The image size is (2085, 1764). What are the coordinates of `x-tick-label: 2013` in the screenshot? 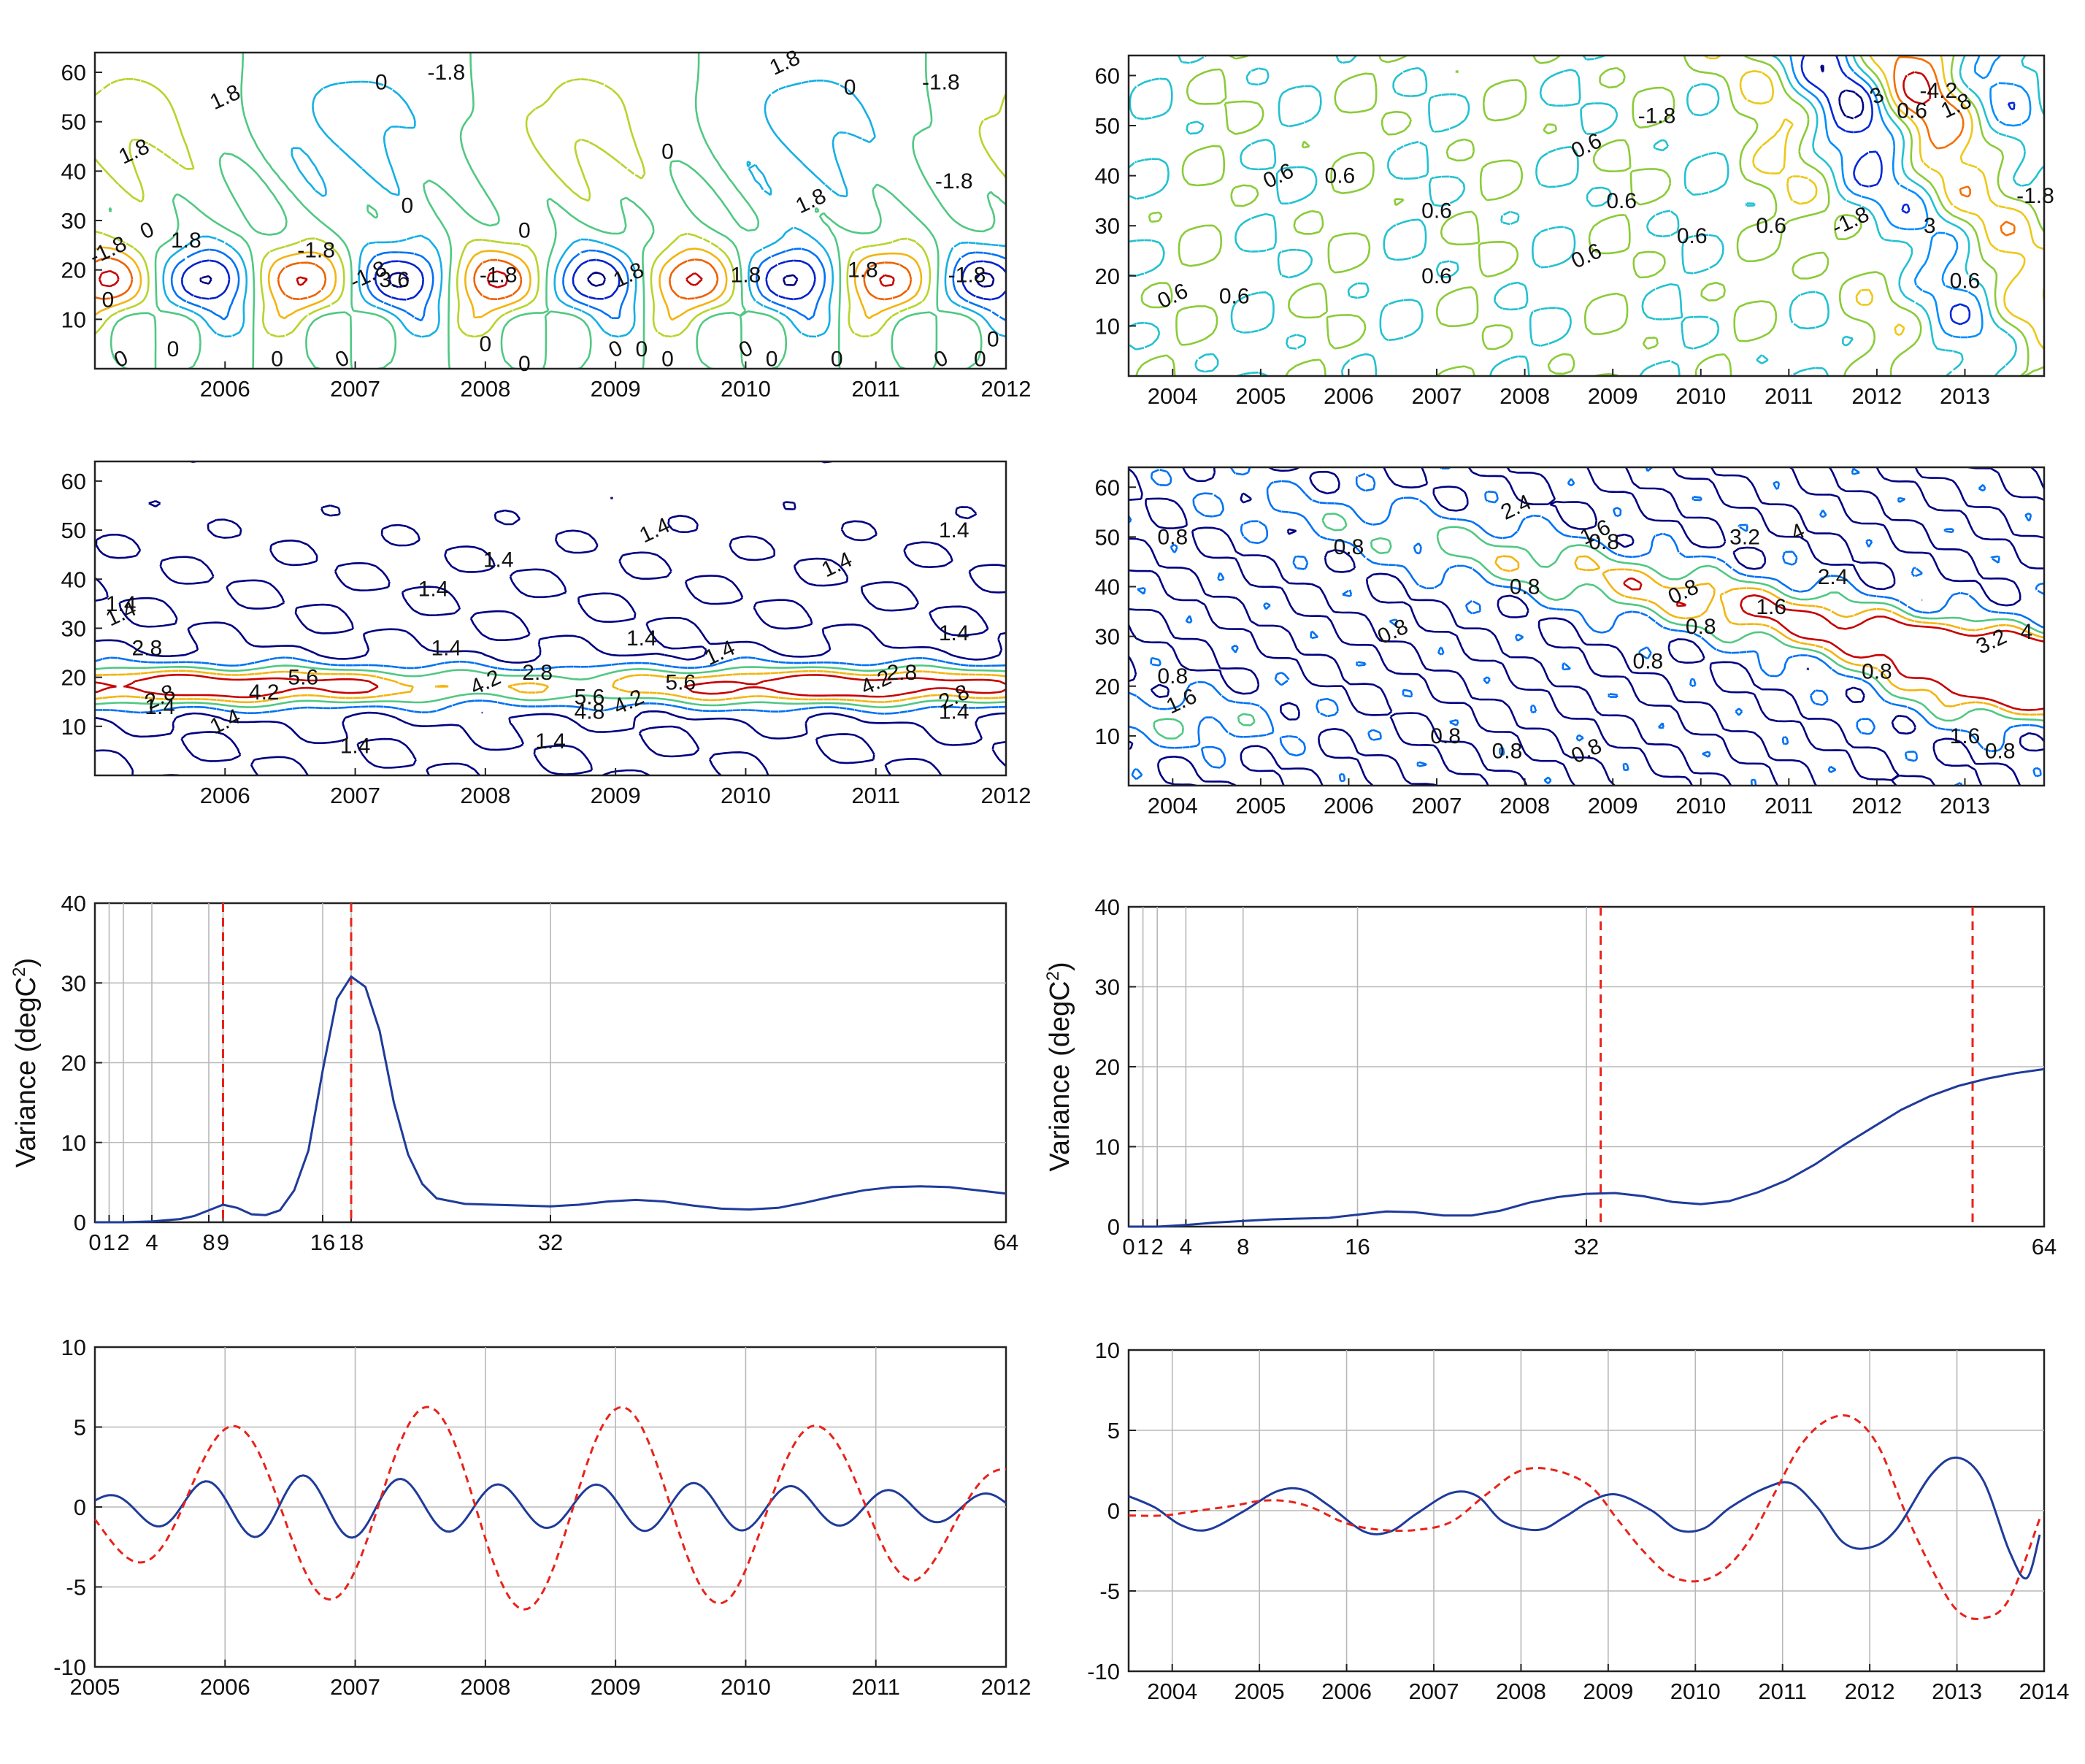 It's located at (1965, 805).